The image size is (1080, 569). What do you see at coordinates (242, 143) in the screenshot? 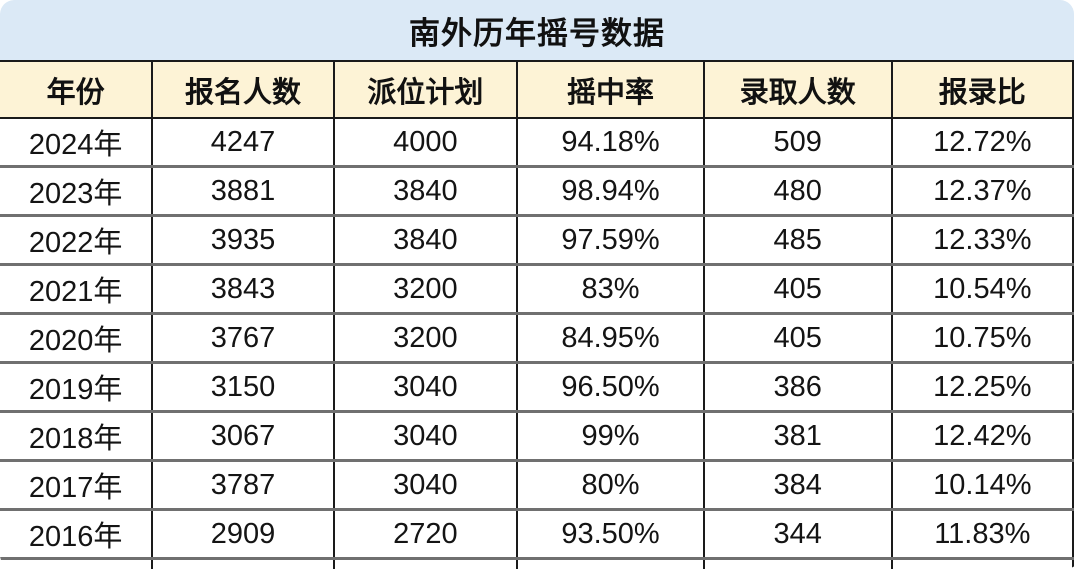
I see `data-cell: 4247` at bounding box center [242, 143].